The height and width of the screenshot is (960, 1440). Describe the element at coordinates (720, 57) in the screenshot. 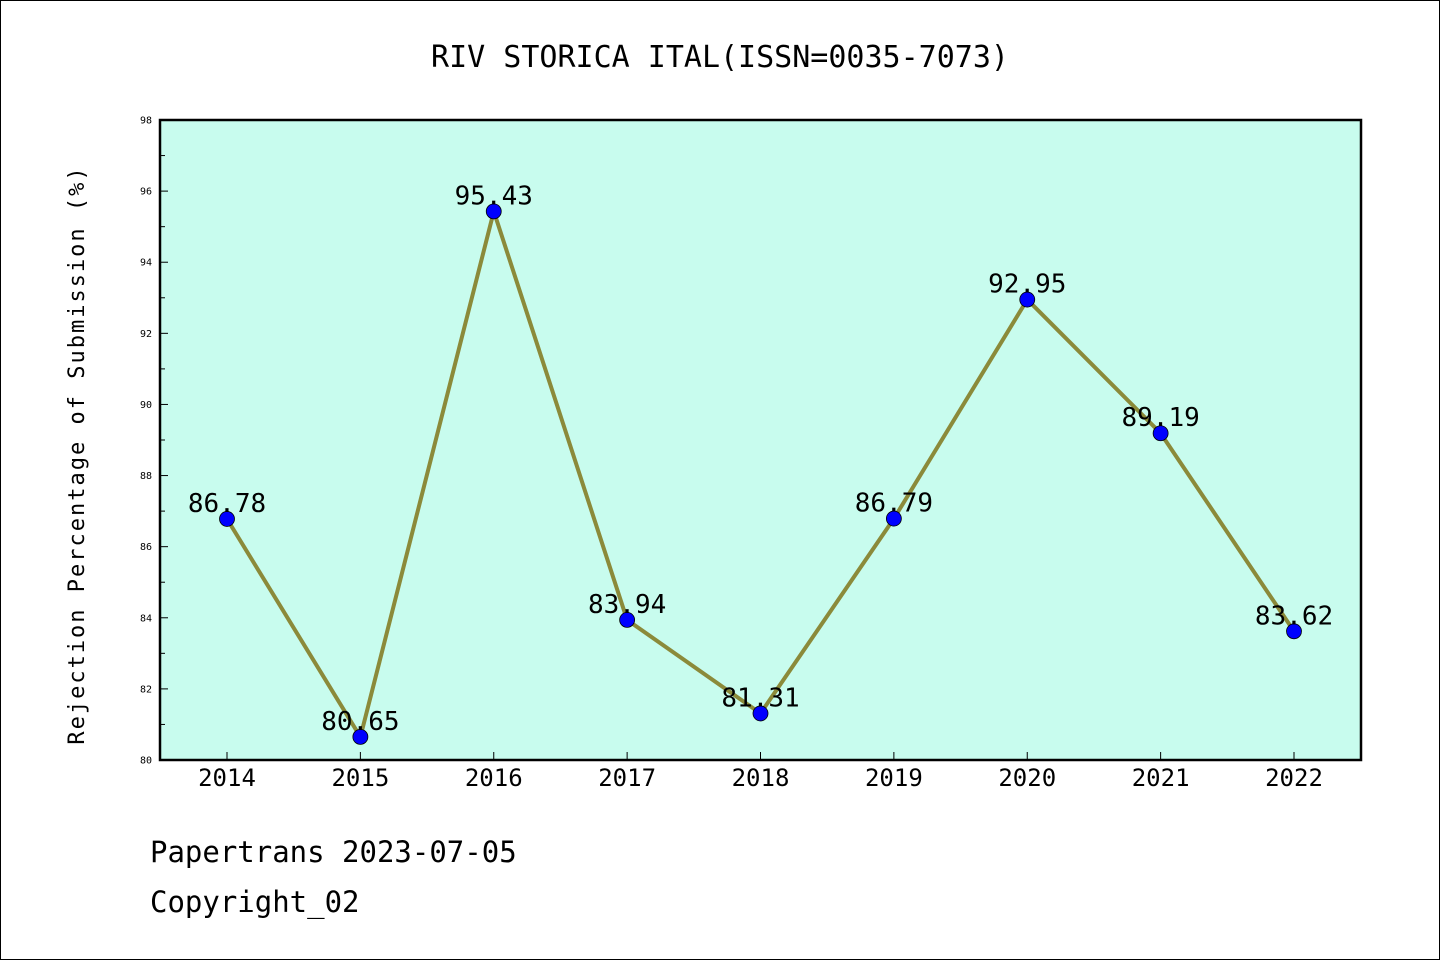

I see `chart-title: RIV STORICA ITAL(ISSN=0035-7073)` at that location.